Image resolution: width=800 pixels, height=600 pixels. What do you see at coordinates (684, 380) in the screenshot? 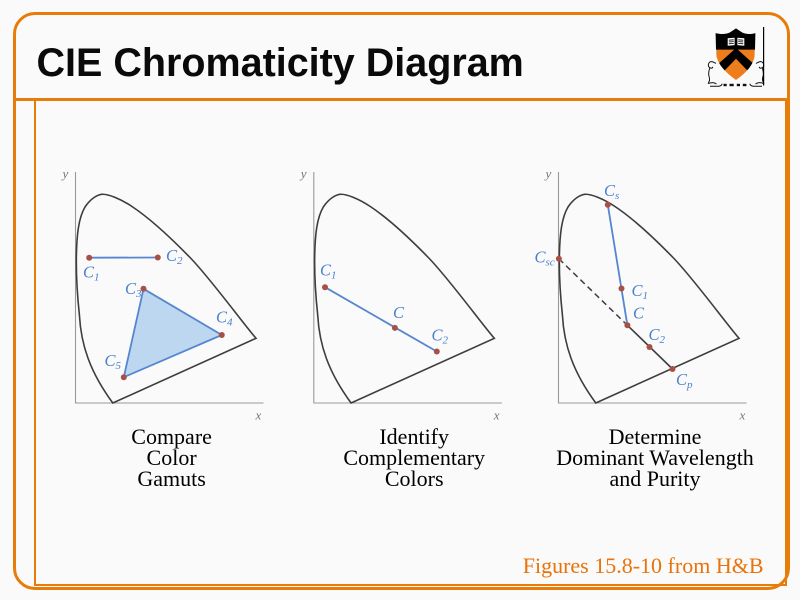
I see `svg-text: Cp` at bounding box center [684, 380].